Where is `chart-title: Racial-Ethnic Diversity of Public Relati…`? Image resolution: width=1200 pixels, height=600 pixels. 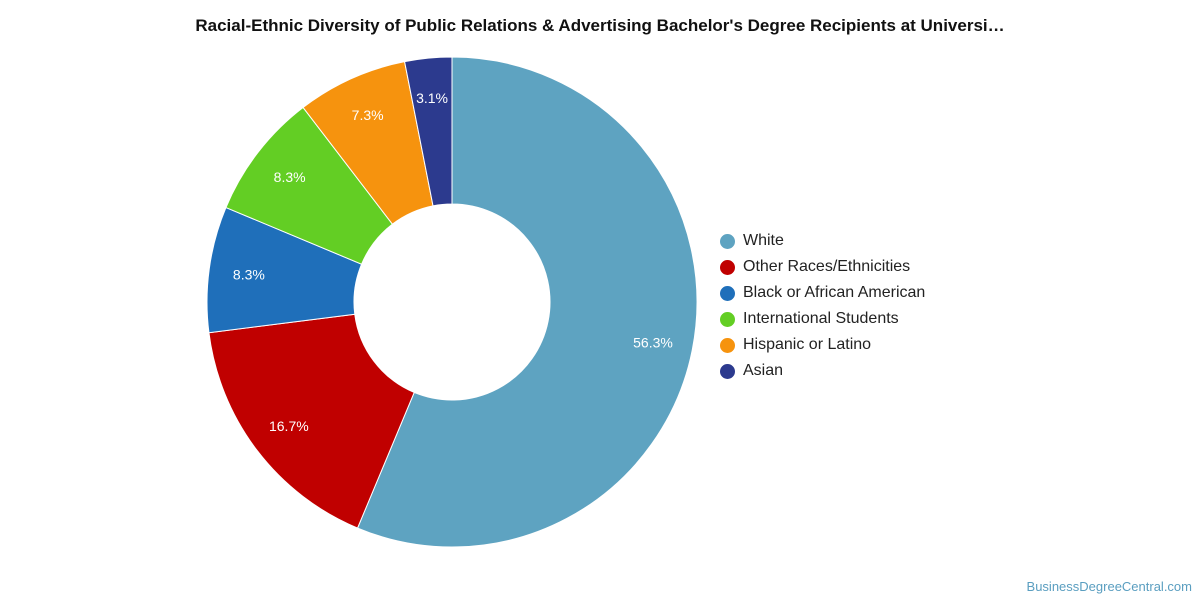 chart-title: Racial-Ethnic Diversity of Public Relati… is located at coordinates (600, 25).